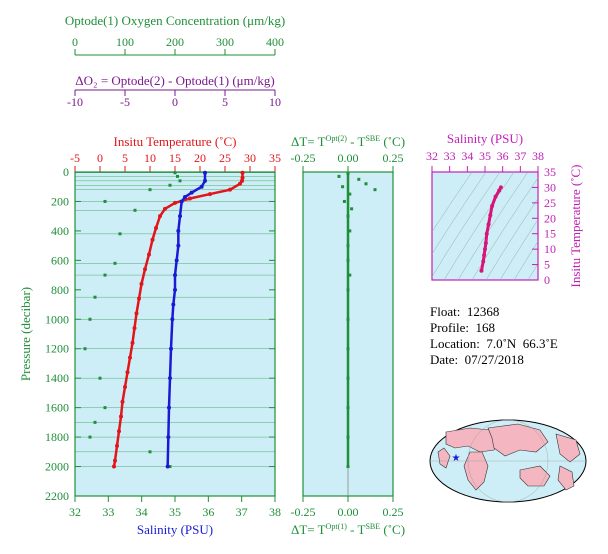 Image resolution: width=608 pixels, height=554 pixels. What do you see at coordinates (393, 512) in the screenshot?
I see `delta-t-bottom-tick-label: 0.25` at bounding box center [393, 512].